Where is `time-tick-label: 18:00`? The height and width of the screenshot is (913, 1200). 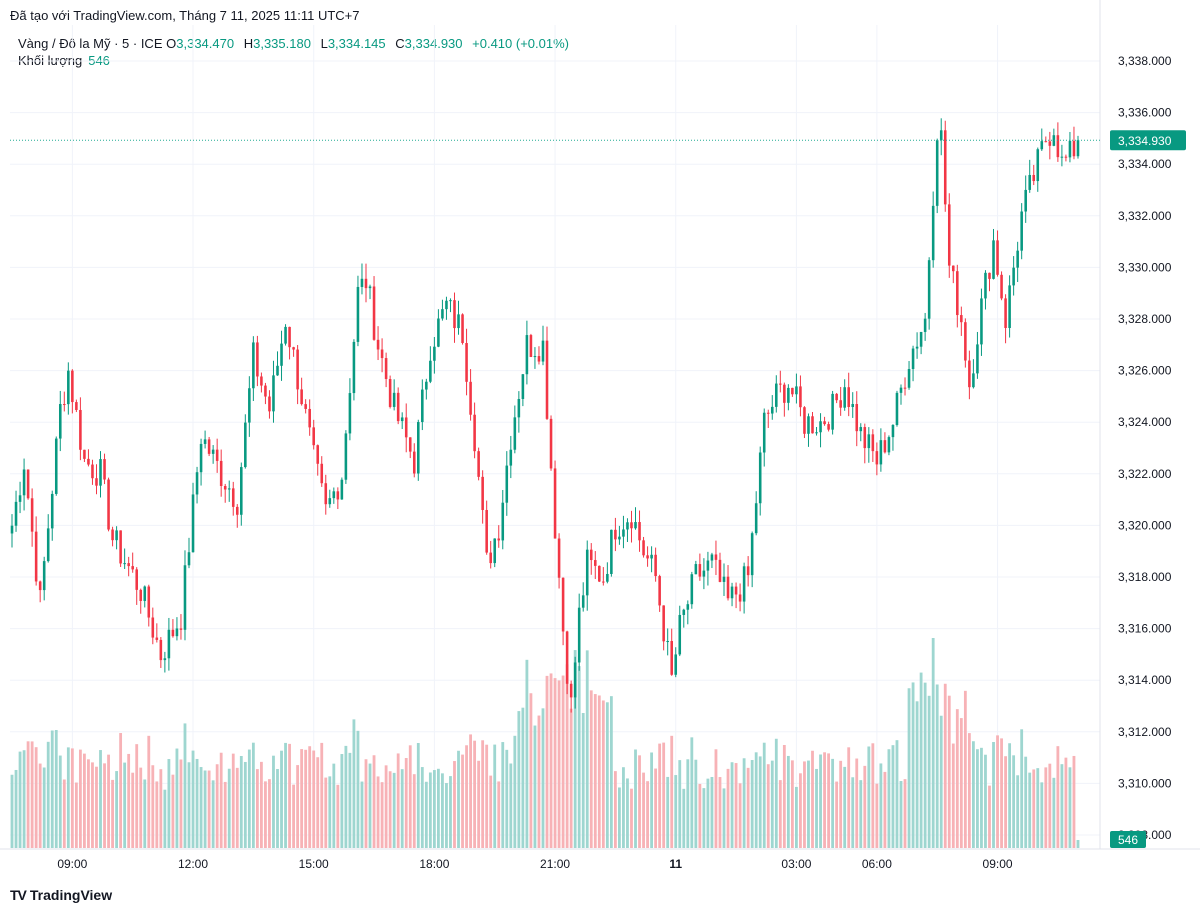
time-tick-label: 18:00 is located at coordinates (434, 864).